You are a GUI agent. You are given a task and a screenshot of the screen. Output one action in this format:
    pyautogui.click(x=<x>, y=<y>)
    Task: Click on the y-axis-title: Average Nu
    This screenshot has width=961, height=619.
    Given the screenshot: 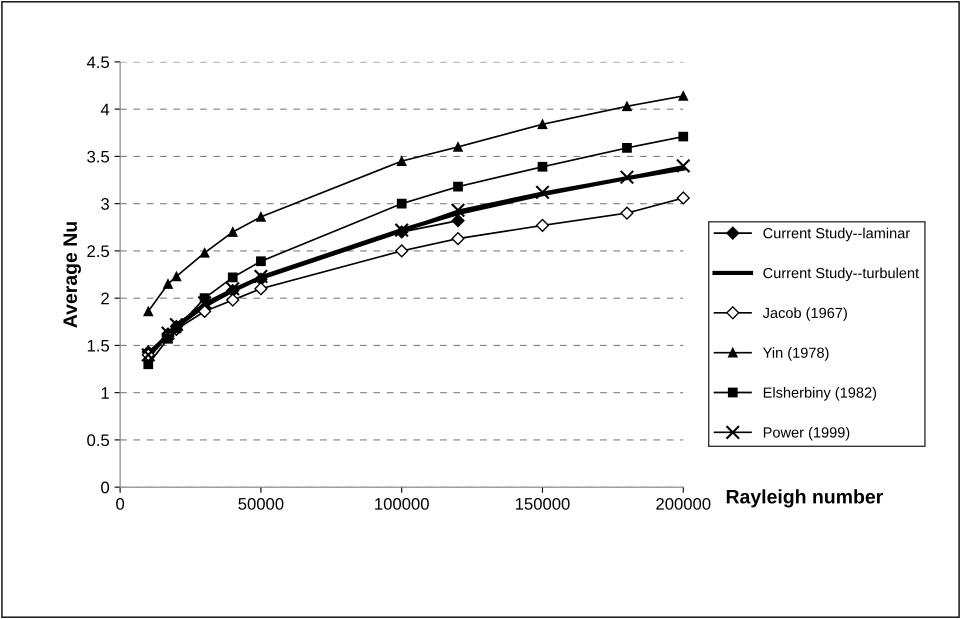 What is the action you would take?
    pyautogui.click(x=72, y=275)
    